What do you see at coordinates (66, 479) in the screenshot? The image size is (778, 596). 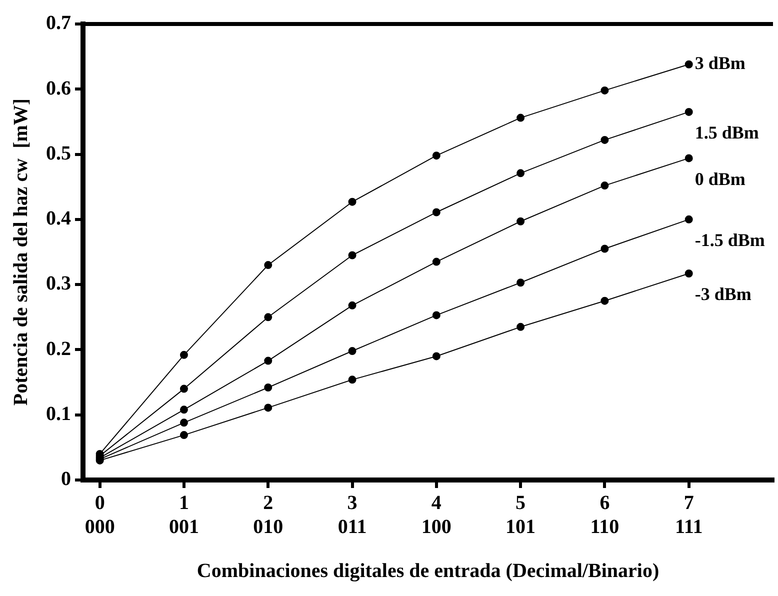 I see `y-tick-label: 0` at bounding box center [66, 479].